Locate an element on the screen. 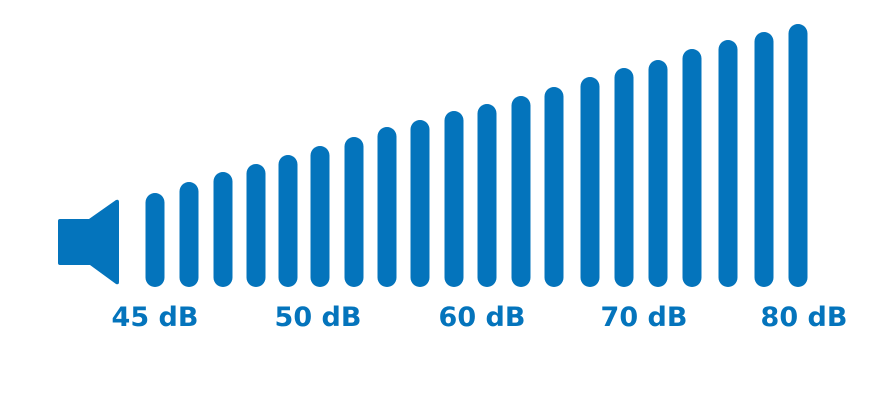 The height and width of the screenshot is (405, 872). label-45-db: 45 dB is located at coordinates (155, 317).